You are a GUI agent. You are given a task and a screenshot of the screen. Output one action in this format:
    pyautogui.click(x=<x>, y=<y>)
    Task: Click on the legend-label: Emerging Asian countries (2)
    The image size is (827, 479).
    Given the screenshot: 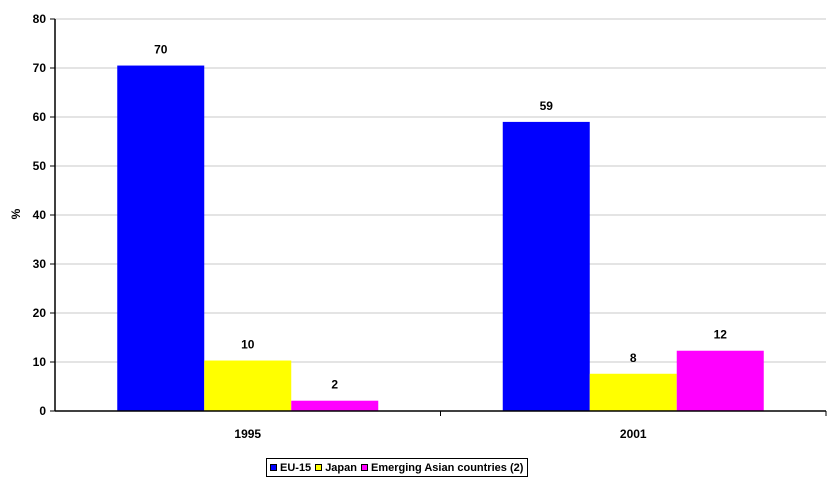 What is the action you would take?
    pyautogui.click(x=447, y=467)
    